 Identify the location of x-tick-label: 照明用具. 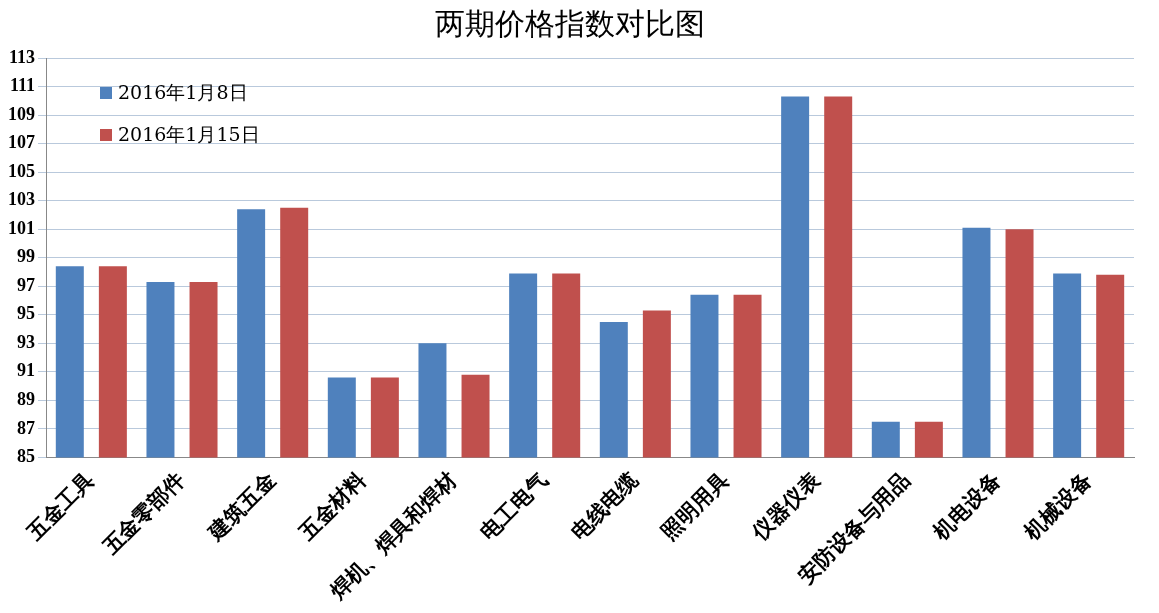
(695, 506).